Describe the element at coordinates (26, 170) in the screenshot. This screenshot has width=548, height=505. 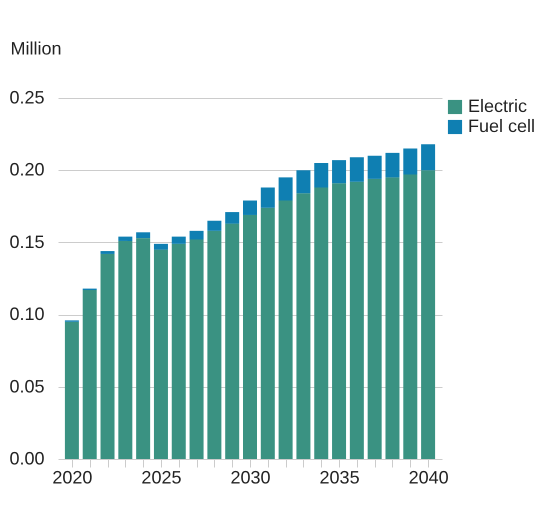
I see `y-tick-label: 0.20` at that location.